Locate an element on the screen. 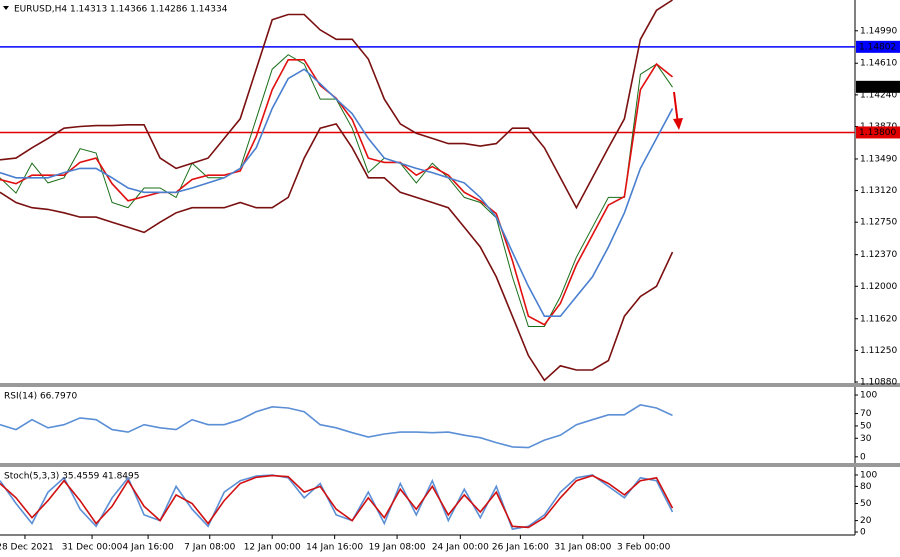 The image size is (900, 557). x-tick-label: 3 Feb 00:00 is located at coordinates (644, 548).